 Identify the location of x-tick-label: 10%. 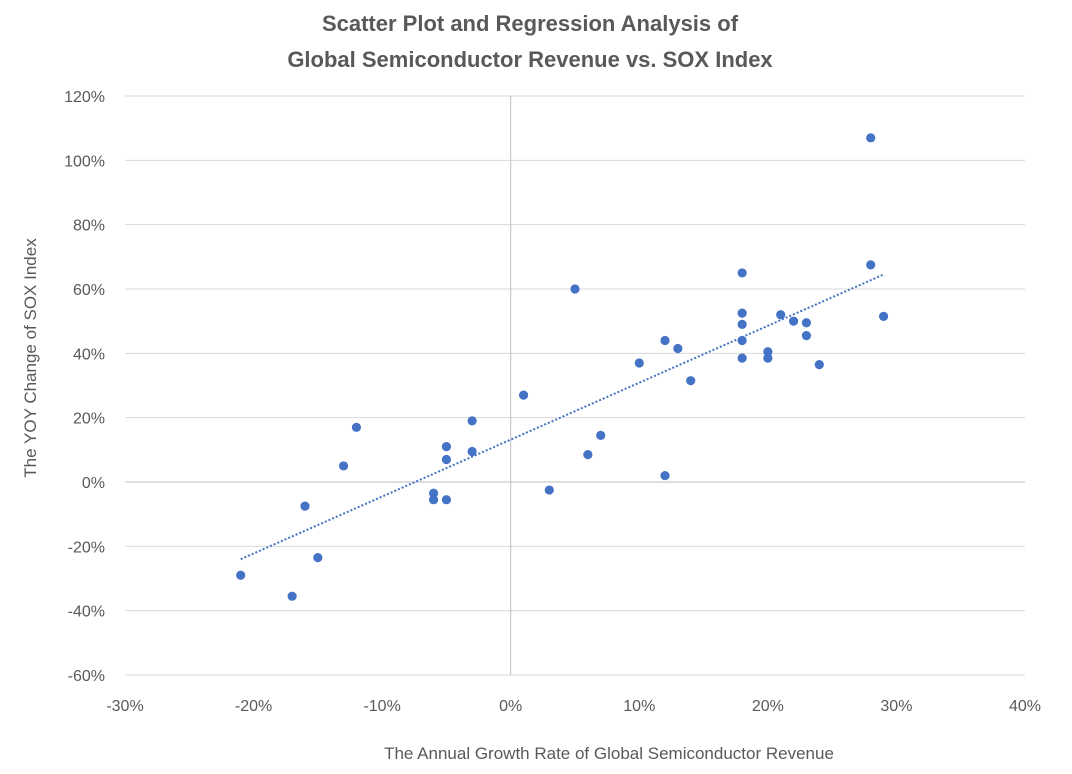
(639, 706).